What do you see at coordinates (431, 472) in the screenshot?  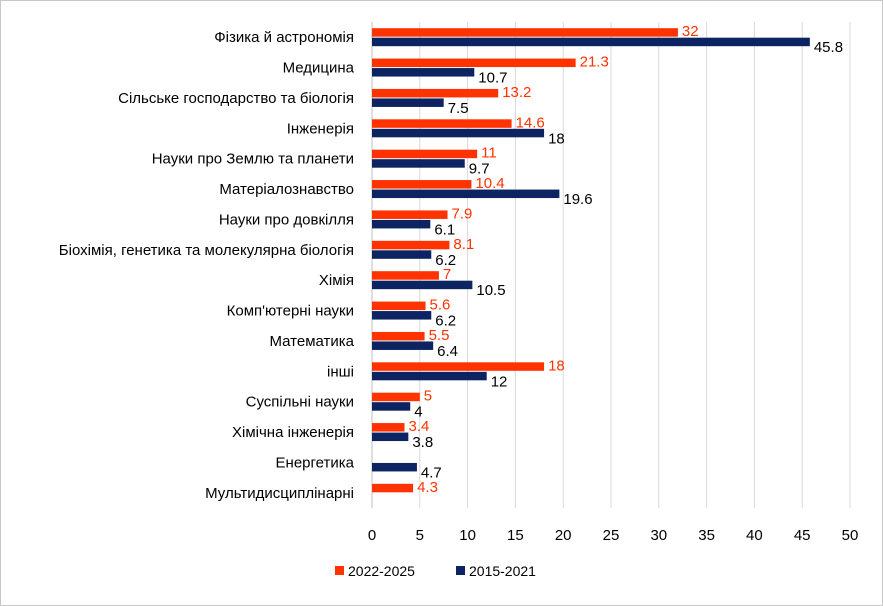 I see `data-label-2015-2021: 4.7` at bounding box center [431, 472].